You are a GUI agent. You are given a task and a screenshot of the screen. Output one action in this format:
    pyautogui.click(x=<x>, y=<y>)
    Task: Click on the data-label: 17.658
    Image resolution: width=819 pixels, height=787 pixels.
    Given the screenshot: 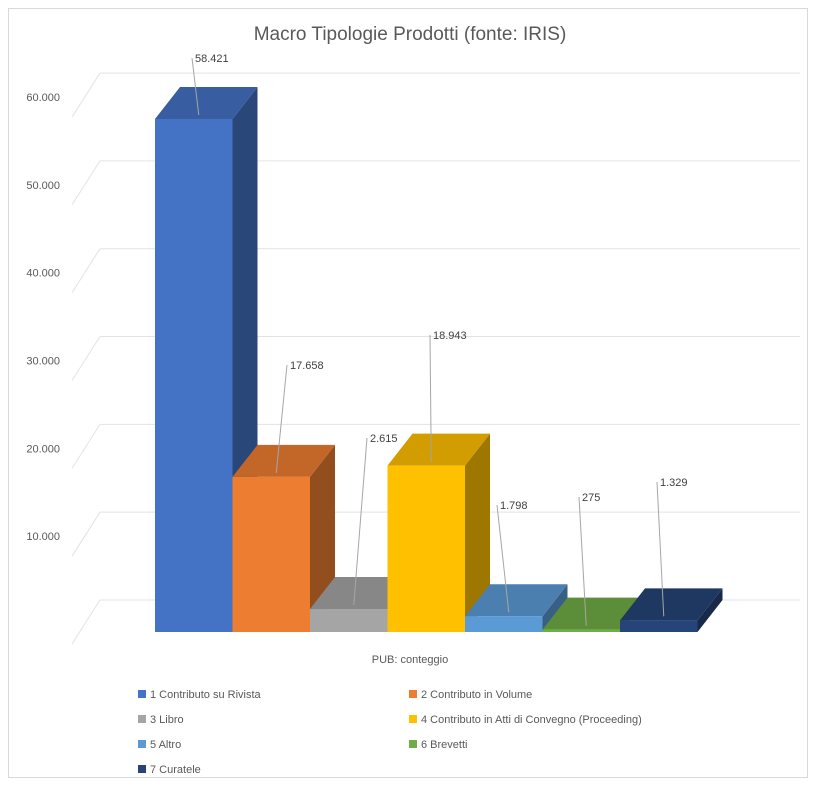 What is the action you would take?
    pyautogui.click(x=307, y=366)
    